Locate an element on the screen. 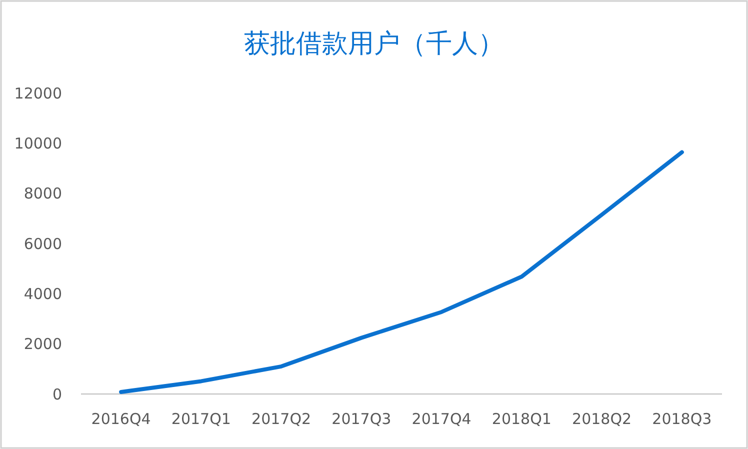 The width and height of the screenshot is (748, 449). y-tick-label: 4000 is located at coordinates (43, 293).